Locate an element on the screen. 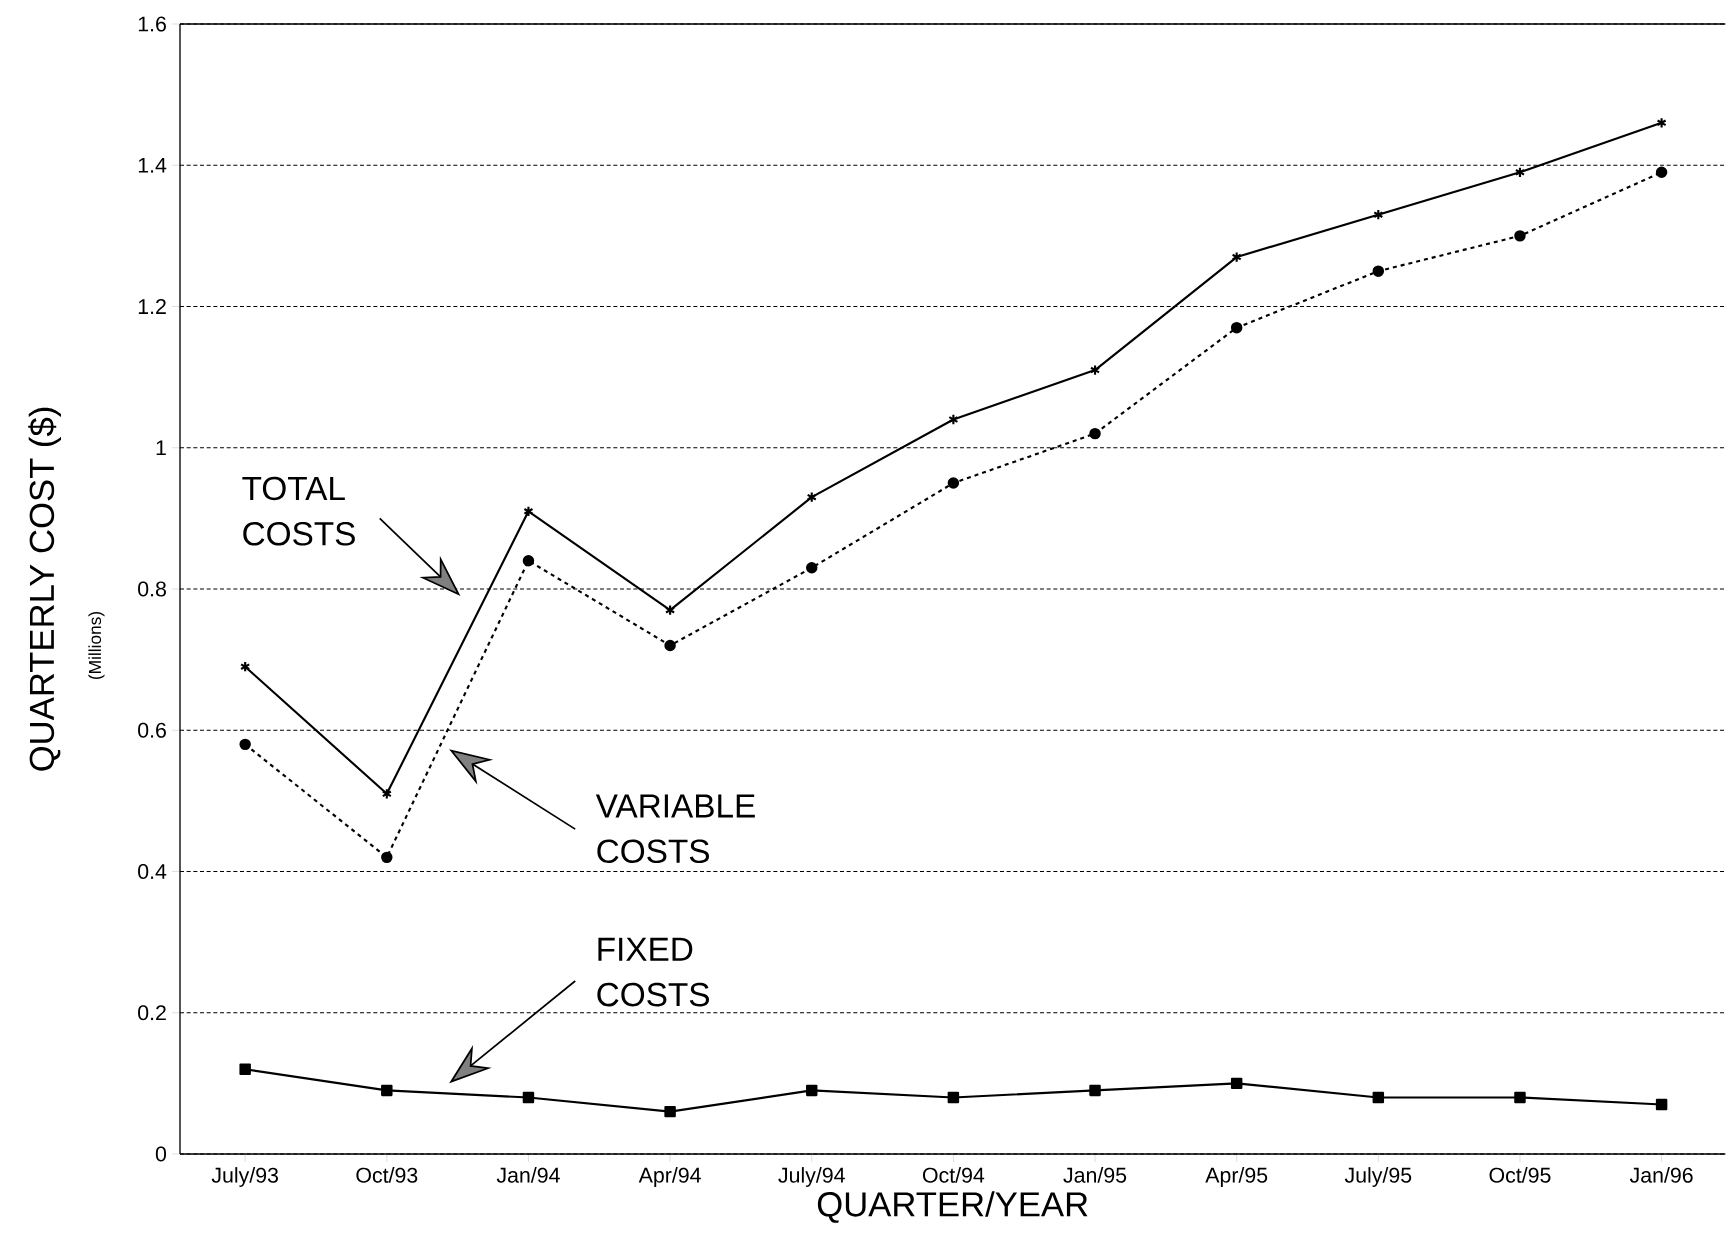 This screenshot has width=1729, height=1260. y-tick-label: 0.8 is located at coordinates (152, 589).